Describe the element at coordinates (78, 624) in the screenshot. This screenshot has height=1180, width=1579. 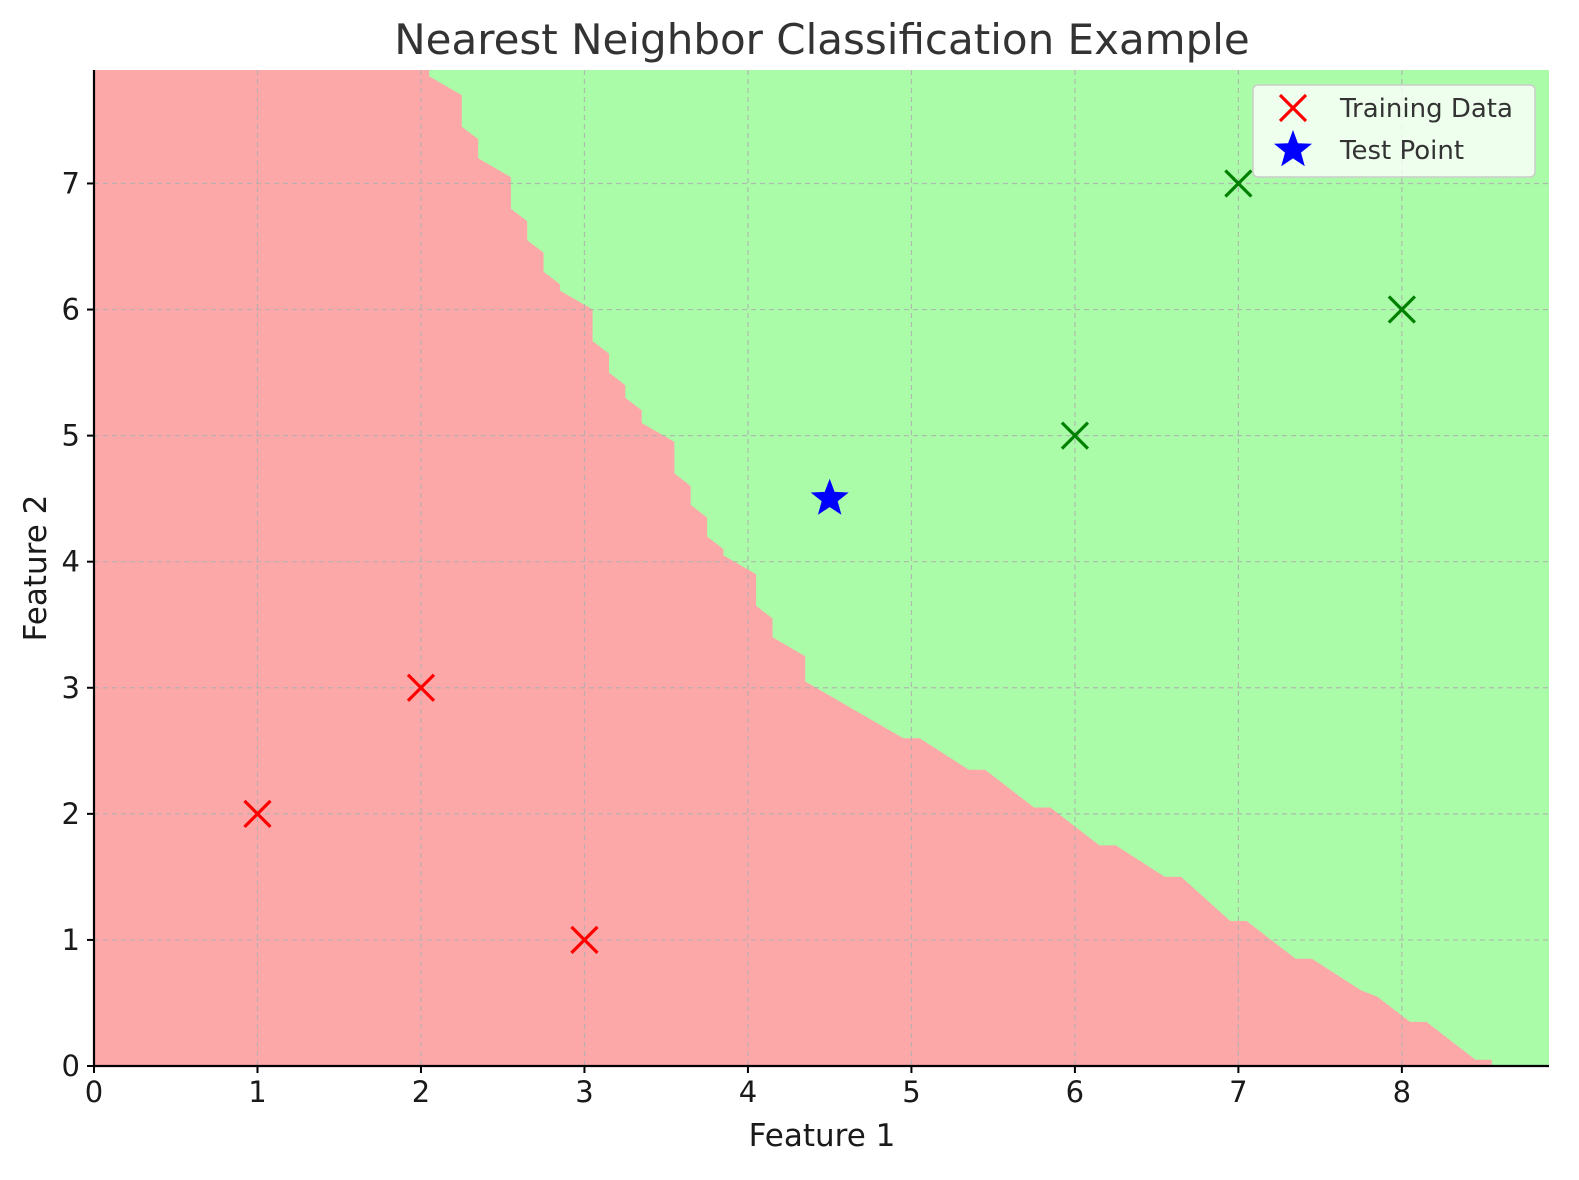
I see `y-axis-ticks: 0 1 2 3 4 5 6 7` at that location.